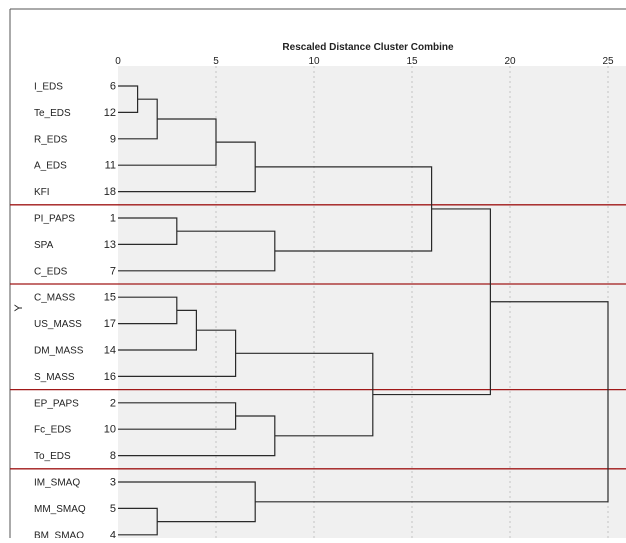 The image size is (626, 543). Describe the element at coordinates (52, 456) in the screenshot. I see `leaf-label: To_EDS` at that location.